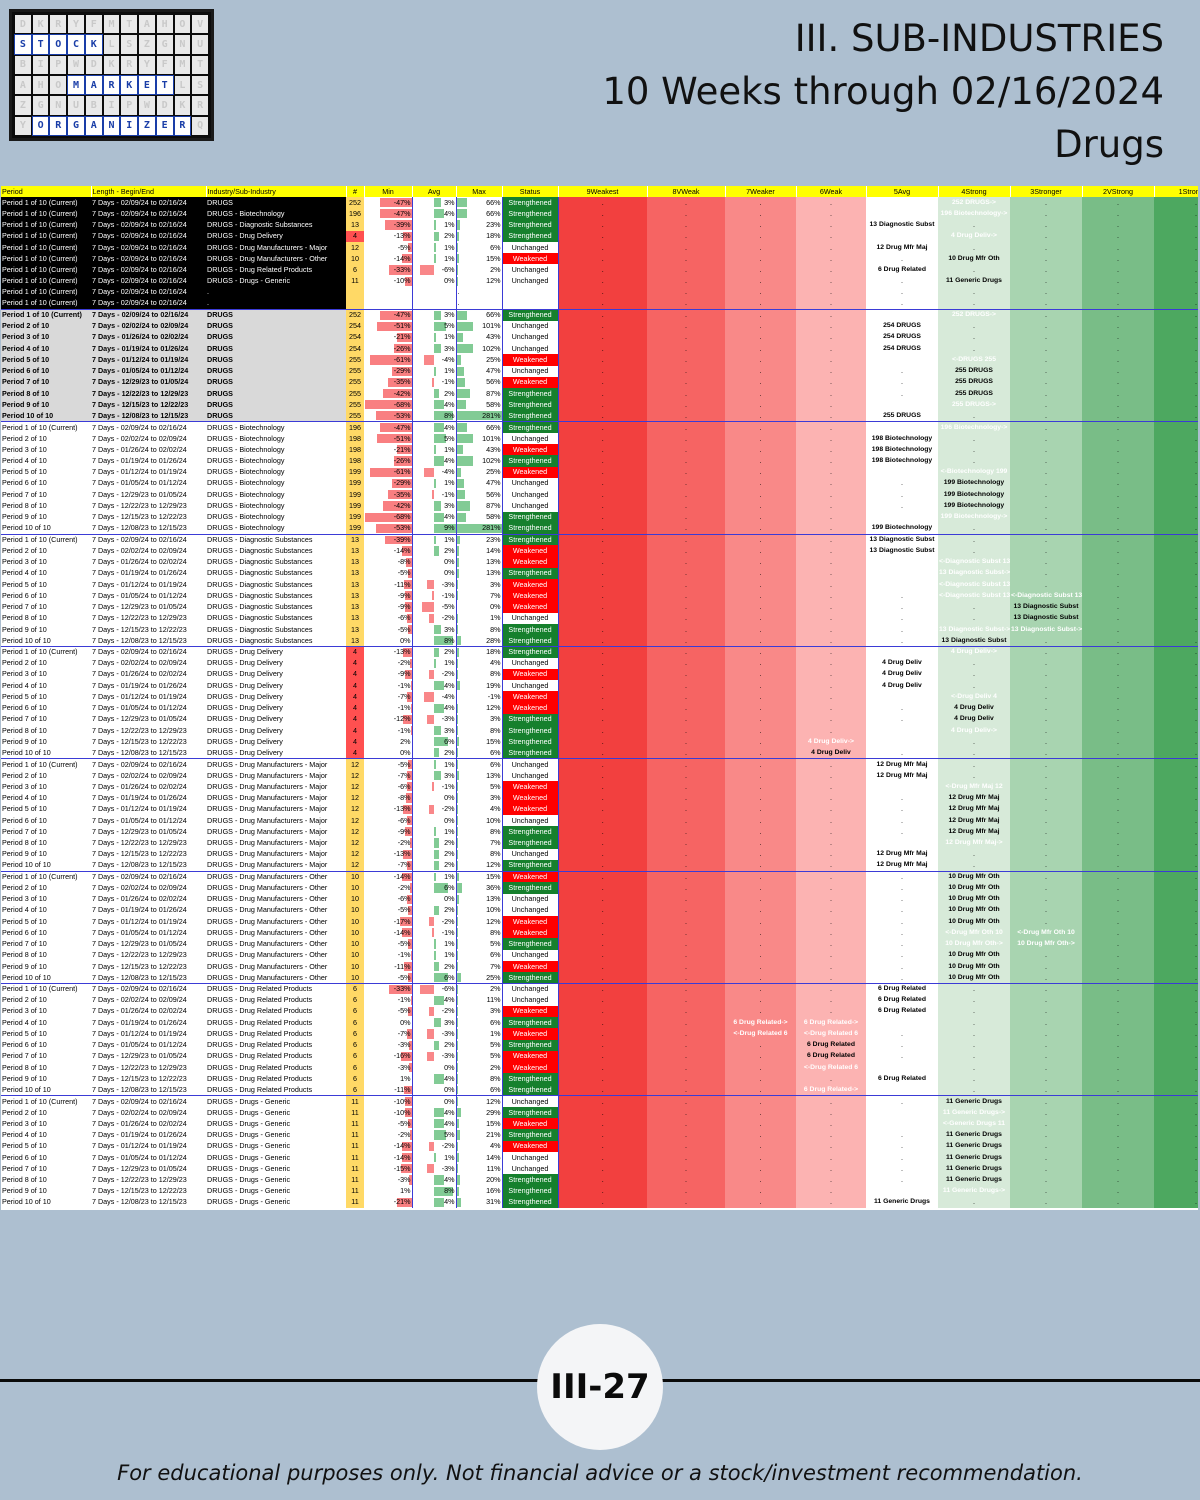 The width and height of the screenshot is (1200, 1500). What do you see at coordinates (530, 1157) in the screenshot?
I see `status-badge: Unchanged` at bounding box center [530, 1157].